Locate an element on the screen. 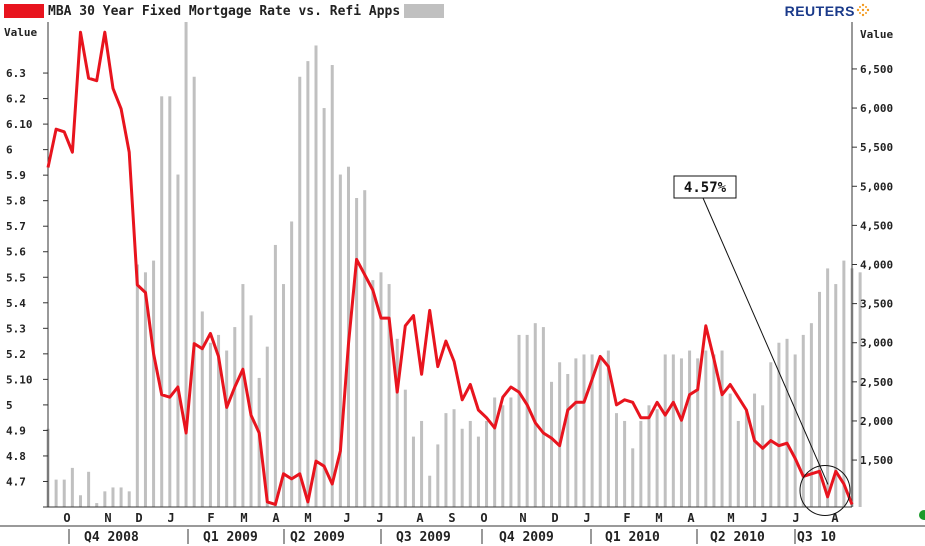 The image size is (925, 546). right-tick-label: 2,500 is located at coordinates (876, 382).